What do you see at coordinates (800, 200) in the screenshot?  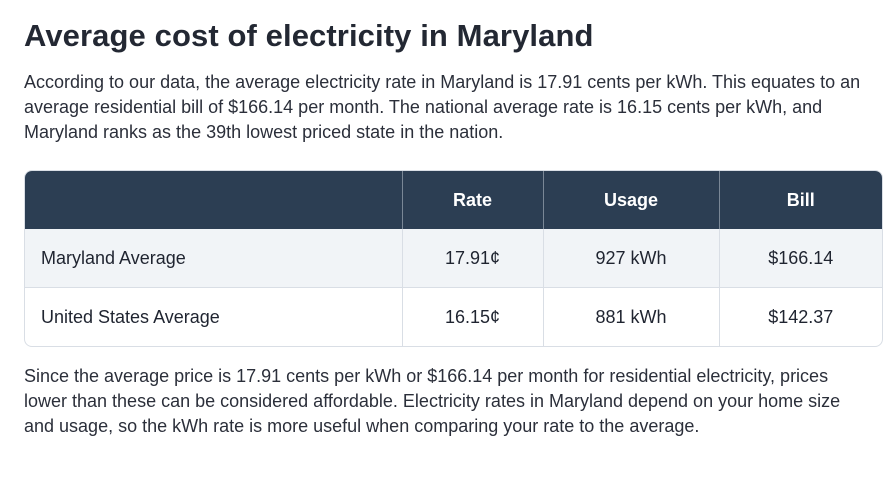 I see `header-bill: Bill` at bounding box center [800, 200].